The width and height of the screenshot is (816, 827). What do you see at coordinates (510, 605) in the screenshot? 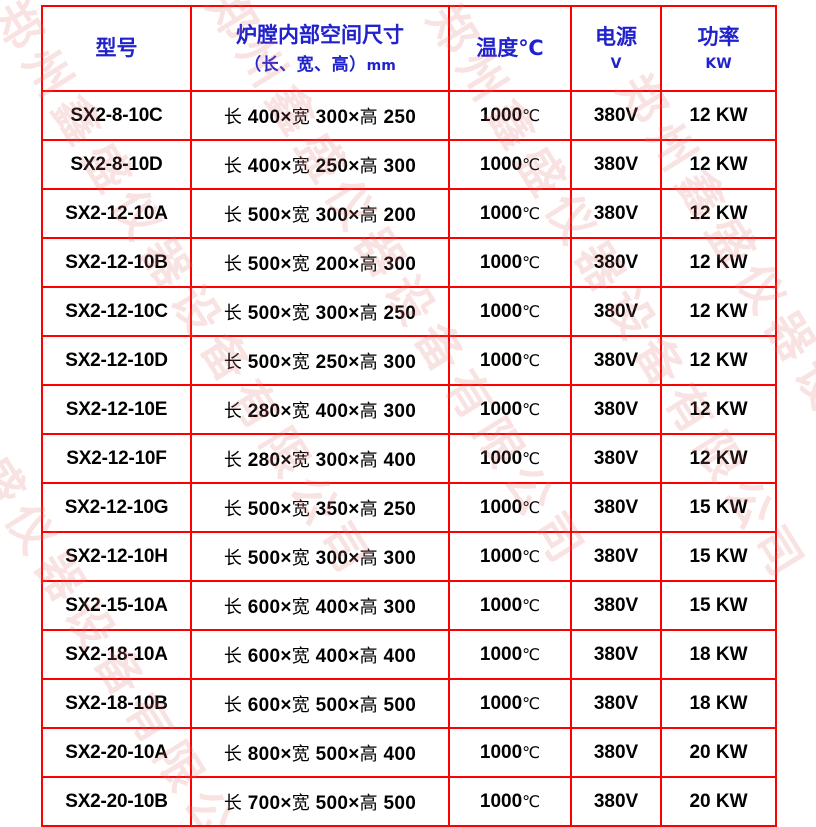
I see `cell-temperature: 1000℃` at bounding box center [510, 605].